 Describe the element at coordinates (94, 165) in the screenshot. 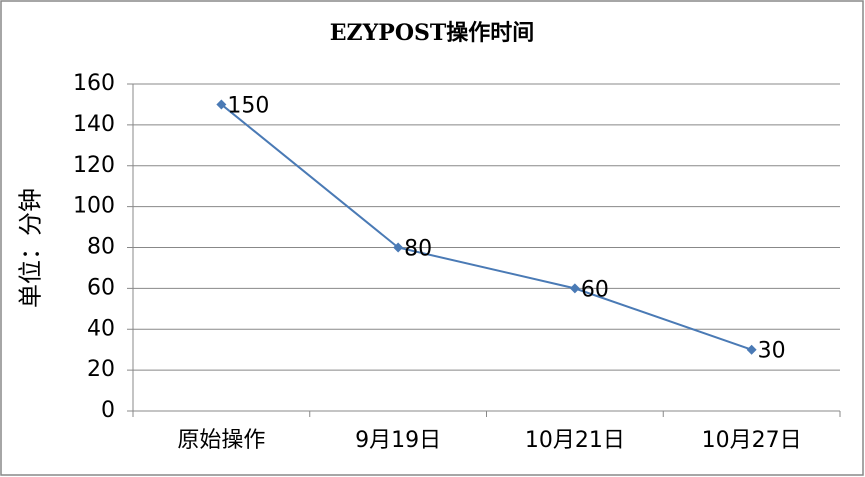

I see `y-tick-label: 120` at that location.